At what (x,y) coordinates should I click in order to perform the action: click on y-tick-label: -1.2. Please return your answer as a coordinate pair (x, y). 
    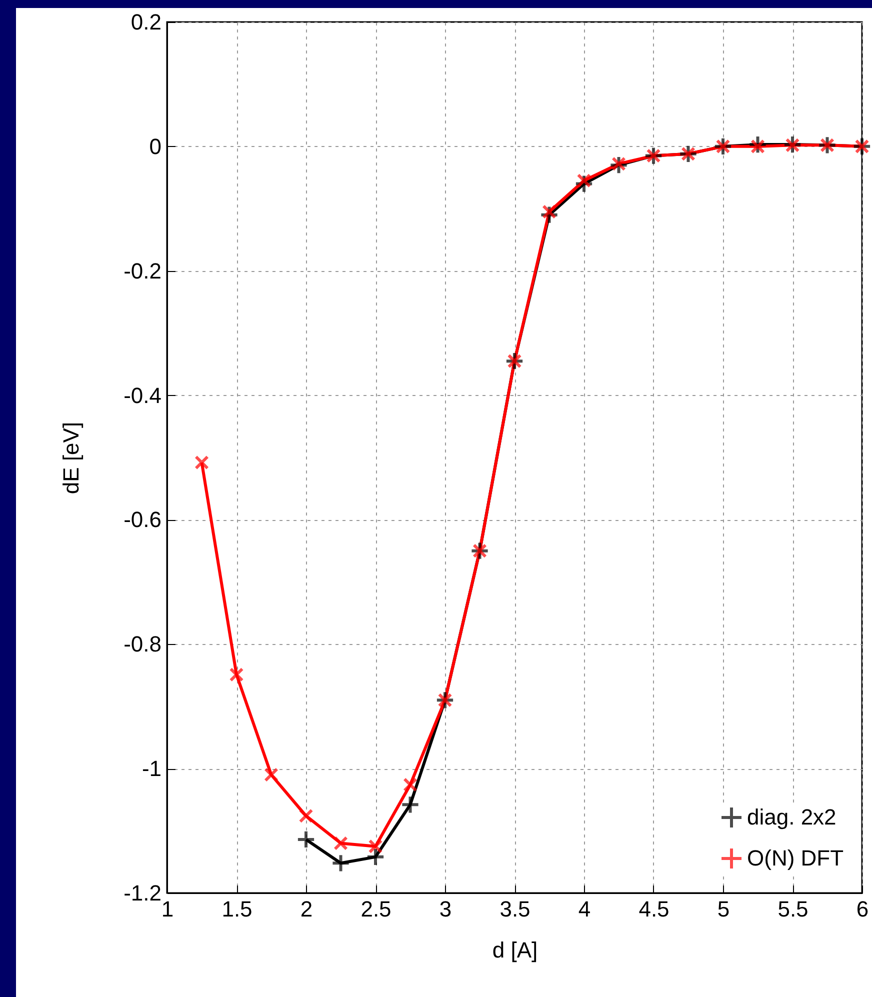
    Looking at the image, I should click on (143, 893).